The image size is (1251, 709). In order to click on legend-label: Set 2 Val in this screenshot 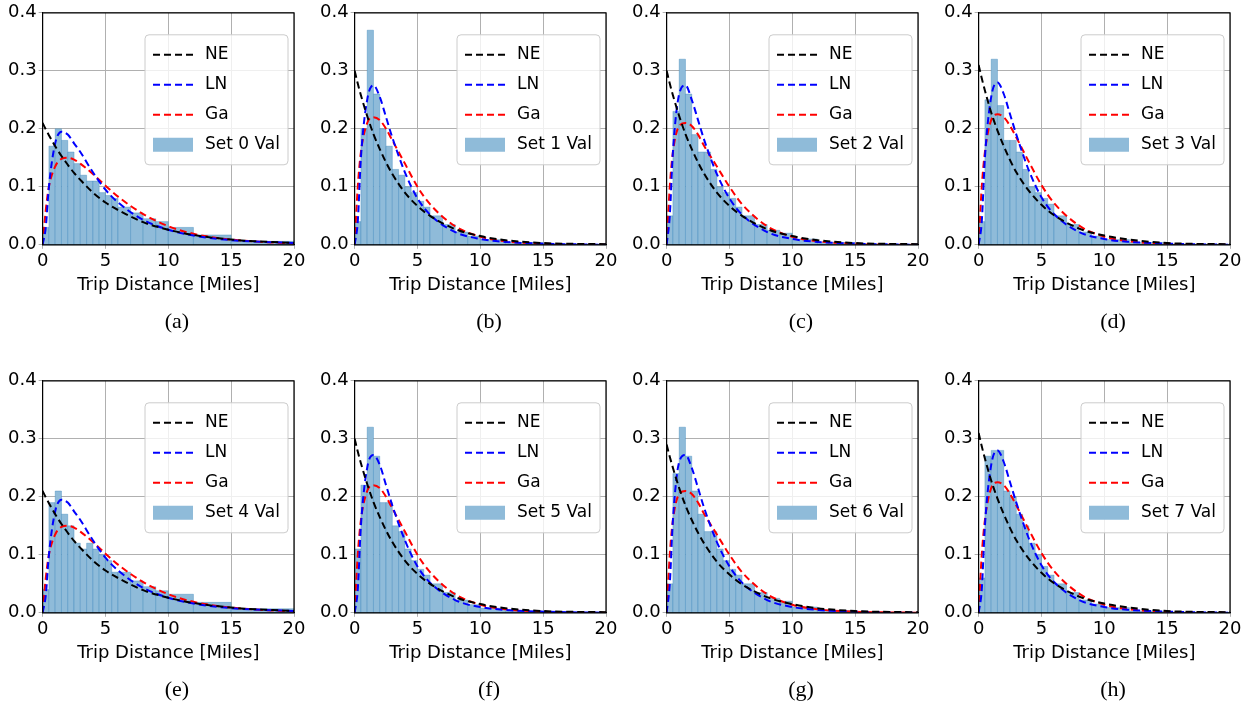, I will do `click(867, 143)`.